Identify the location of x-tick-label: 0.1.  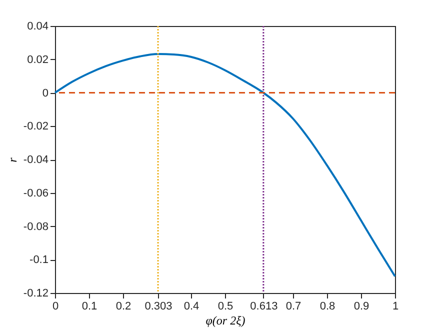
(90, 306).